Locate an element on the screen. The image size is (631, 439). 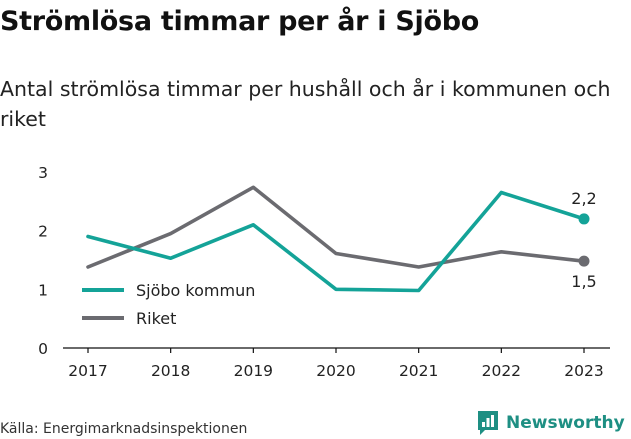
x-tick-label: 2017 is located at coordinates (87, 371).